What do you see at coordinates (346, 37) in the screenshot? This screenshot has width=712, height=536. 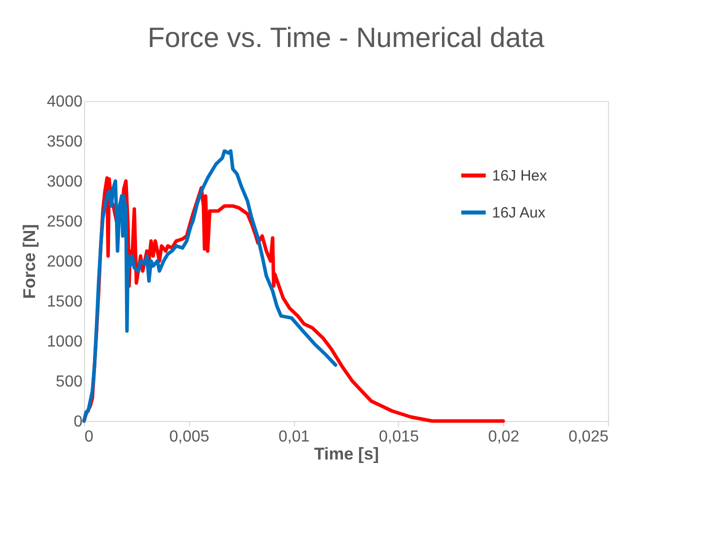 I see `chart-title: Force vs. Time - Numerical data` at bounding box center [346, 37].